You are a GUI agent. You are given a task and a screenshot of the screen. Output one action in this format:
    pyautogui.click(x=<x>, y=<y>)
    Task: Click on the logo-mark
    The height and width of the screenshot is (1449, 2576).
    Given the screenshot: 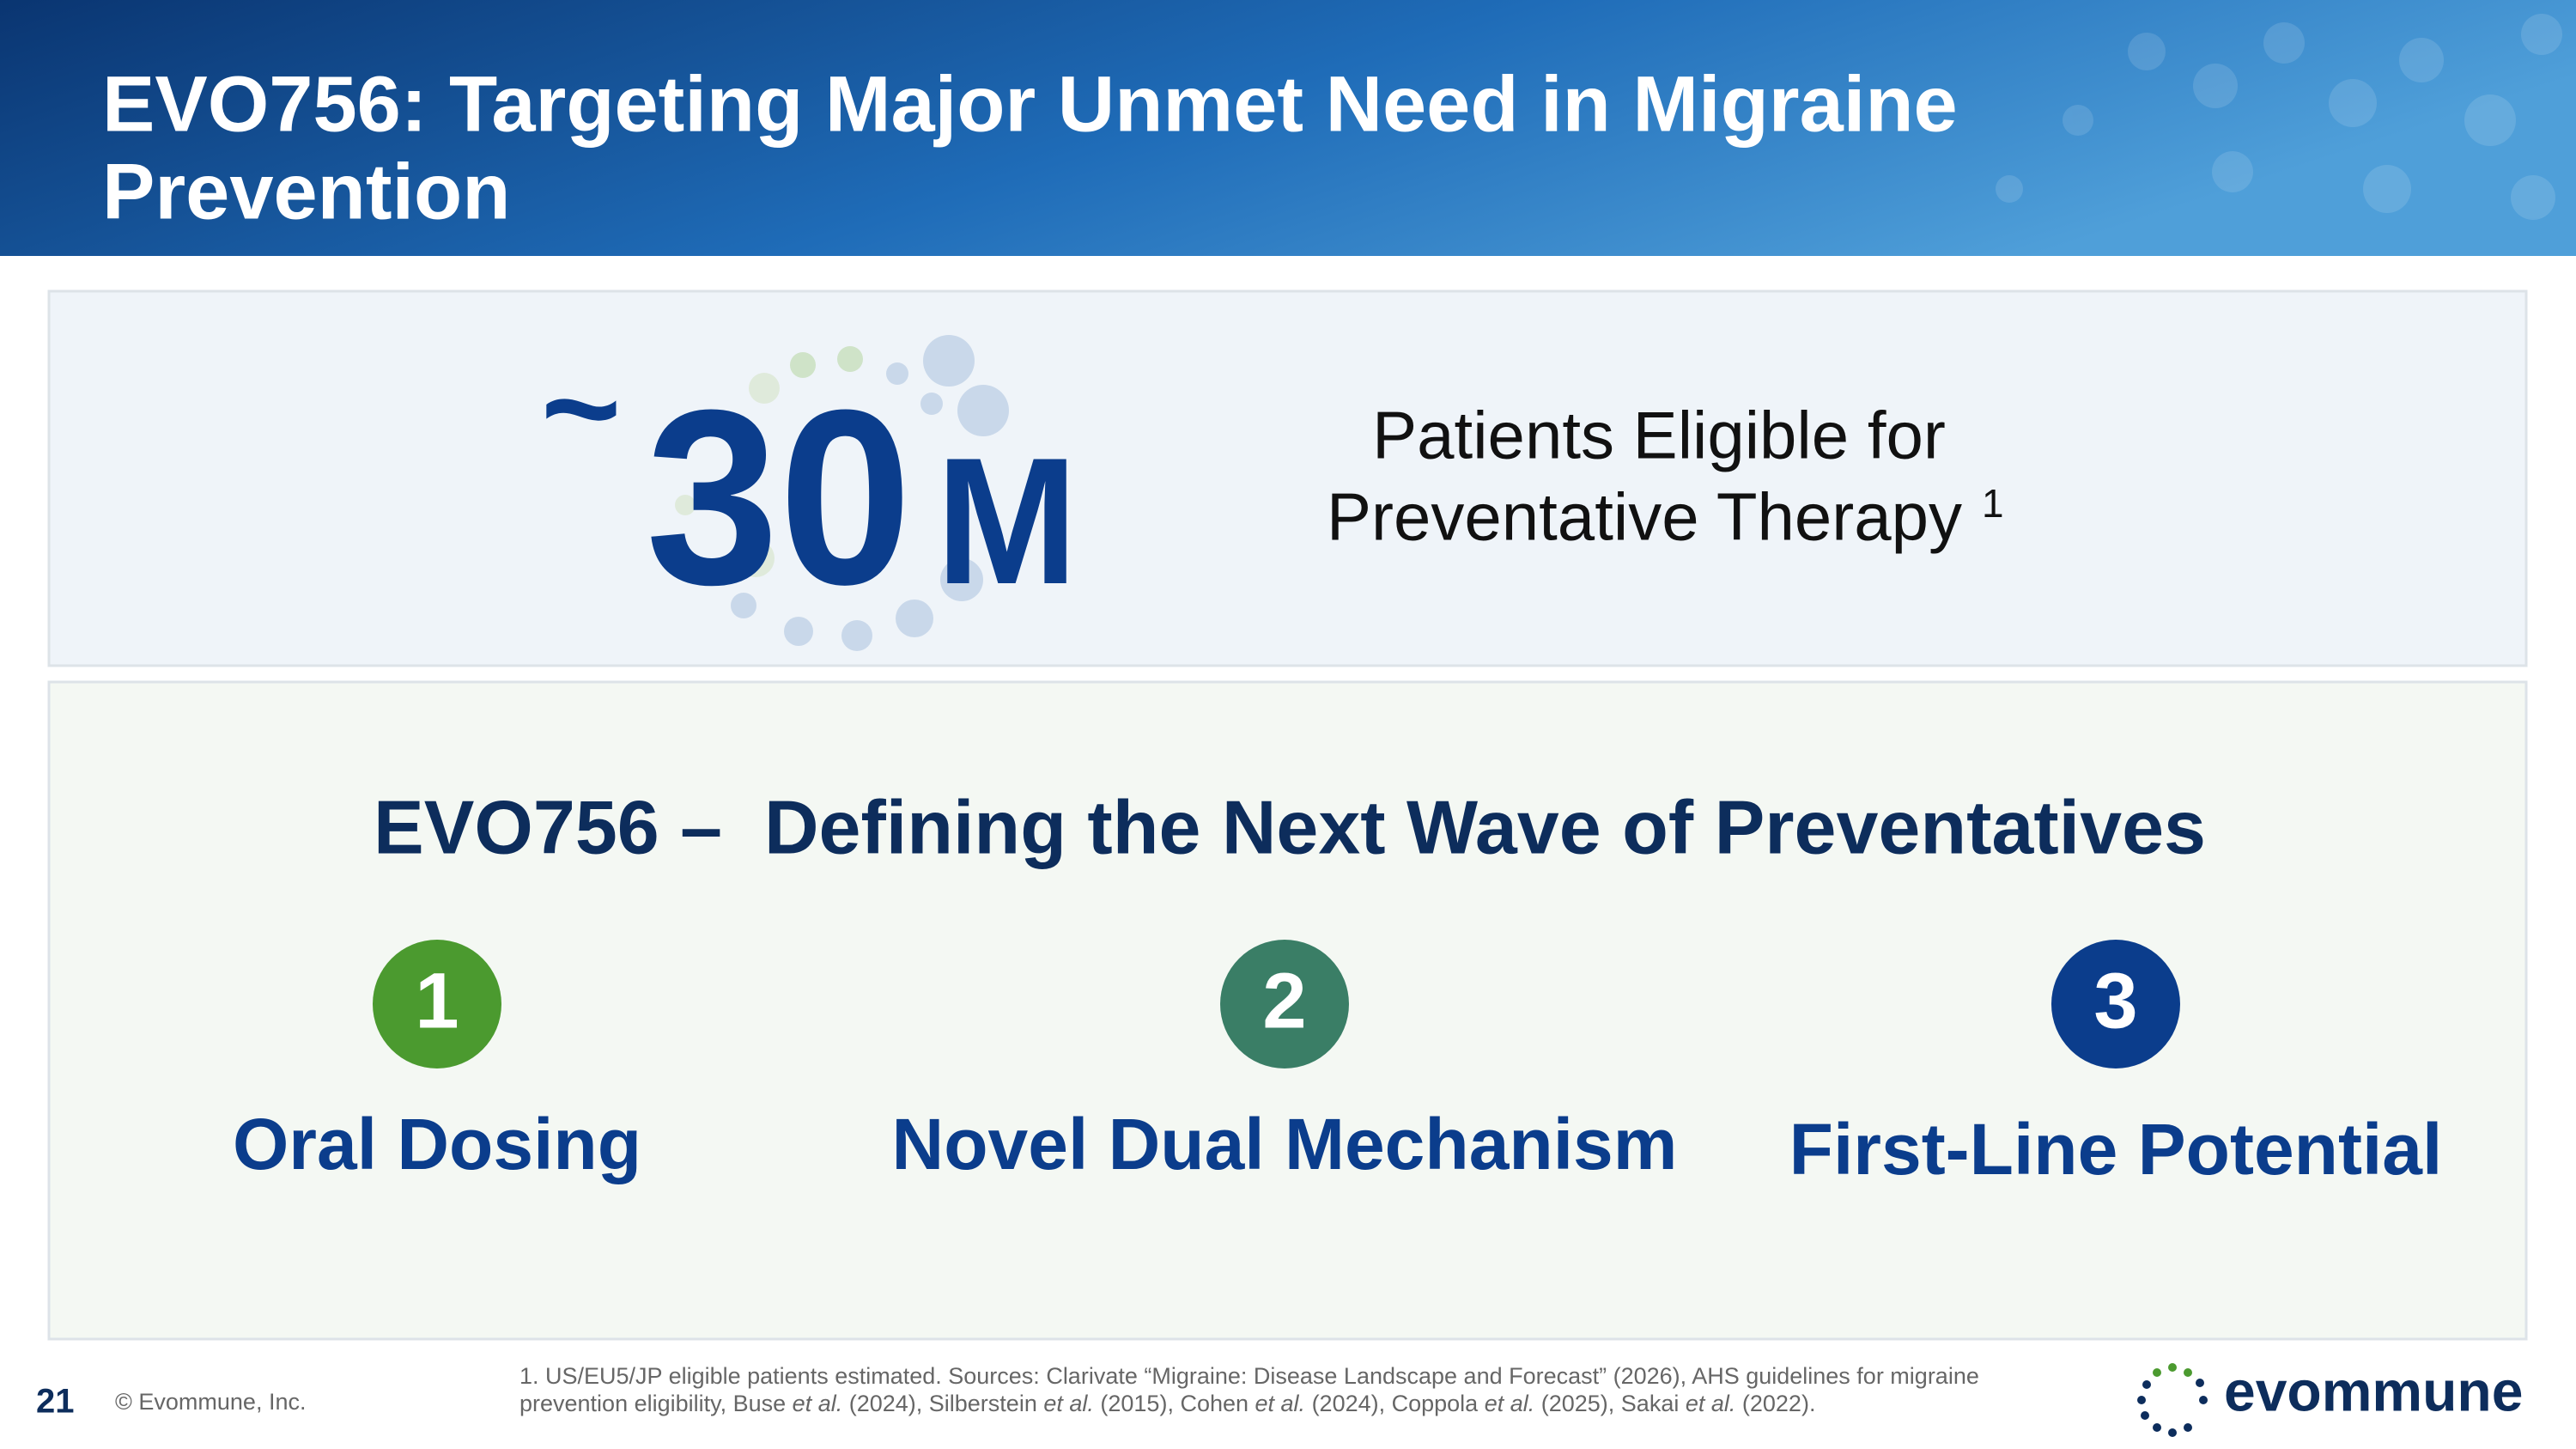 What is the action you would take?
    pyautogui.click(x=2172, y=1400)
    